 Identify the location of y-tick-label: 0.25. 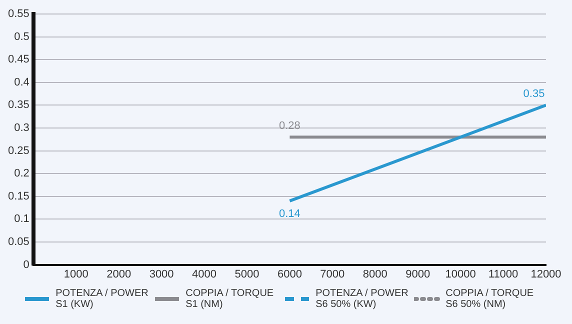
(19, 150).